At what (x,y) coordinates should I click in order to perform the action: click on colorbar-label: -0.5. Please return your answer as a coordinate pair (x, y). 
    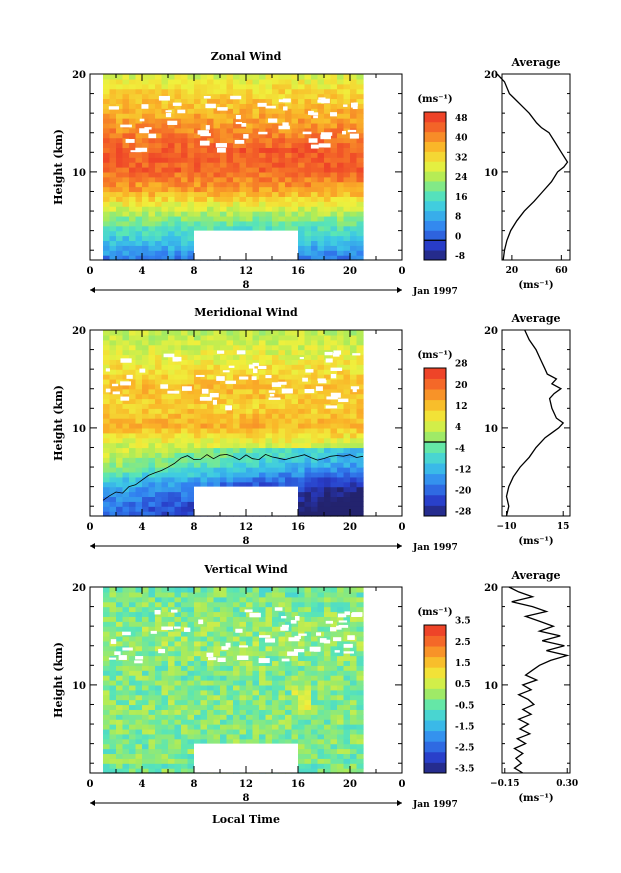
    Looking at the image, I should click on (464, 706).